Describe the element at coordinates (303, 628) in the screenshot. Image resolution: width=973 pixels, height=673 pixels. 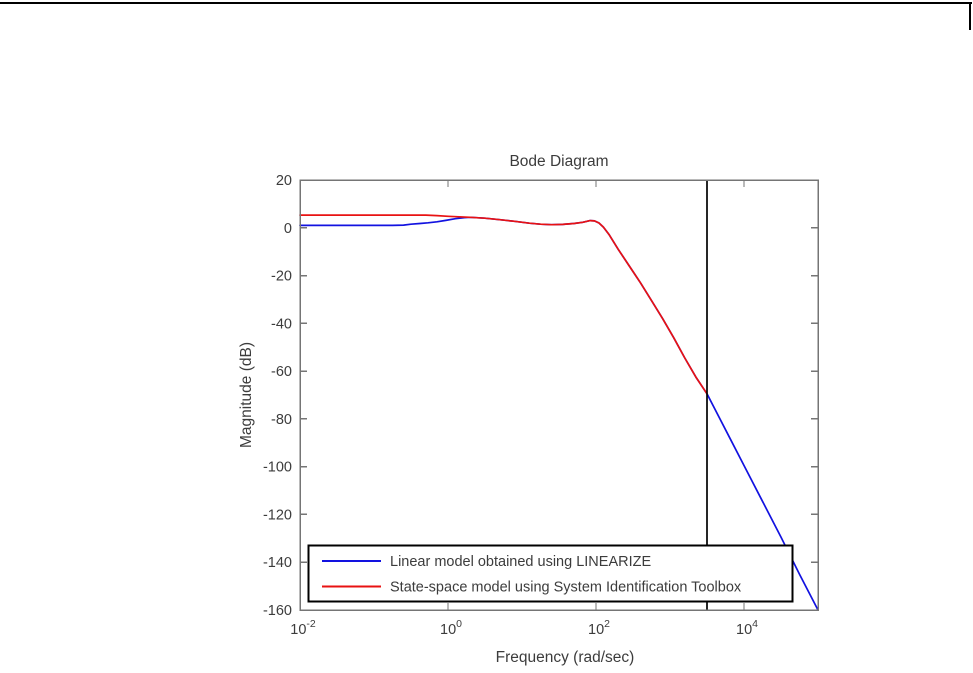
I see `x-tick-label: 10⁻²` at that location.